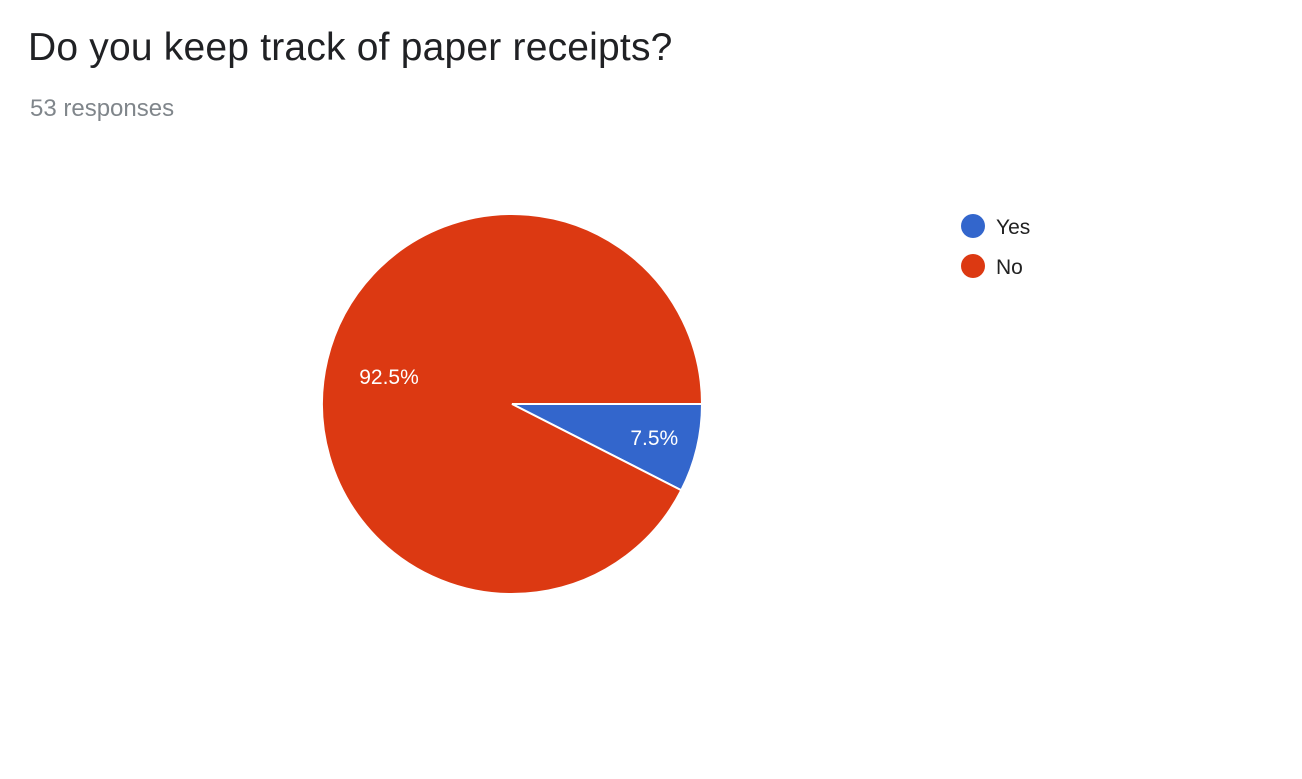 The width and height of the screenshot is (1302, 779). I want to click on legend-label-yes: Yes, so click(1013, 227).